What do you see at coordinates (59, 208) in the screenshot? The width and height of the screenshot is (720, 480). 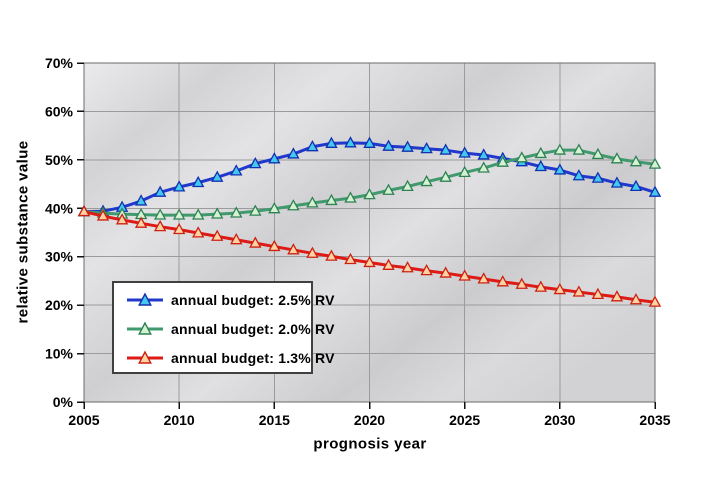 I see `y-tick-label: 40%` at bounding box center [59, 208].